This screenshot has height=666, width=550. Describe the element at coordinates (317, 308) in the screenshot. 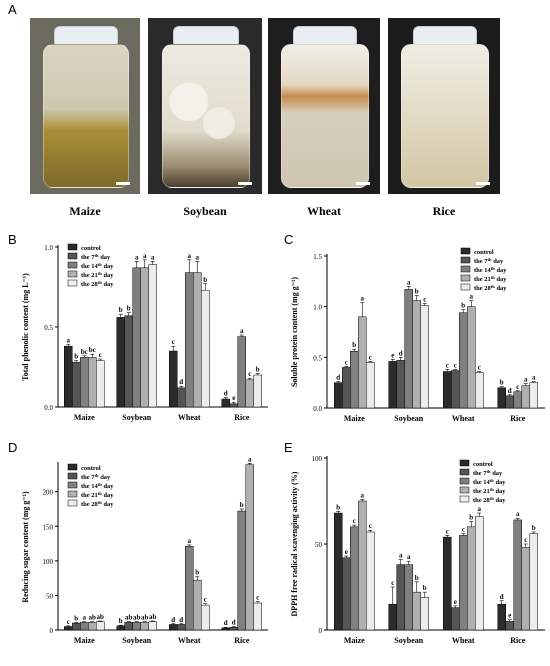

I see `y-tick-label: 1.0` at that location.